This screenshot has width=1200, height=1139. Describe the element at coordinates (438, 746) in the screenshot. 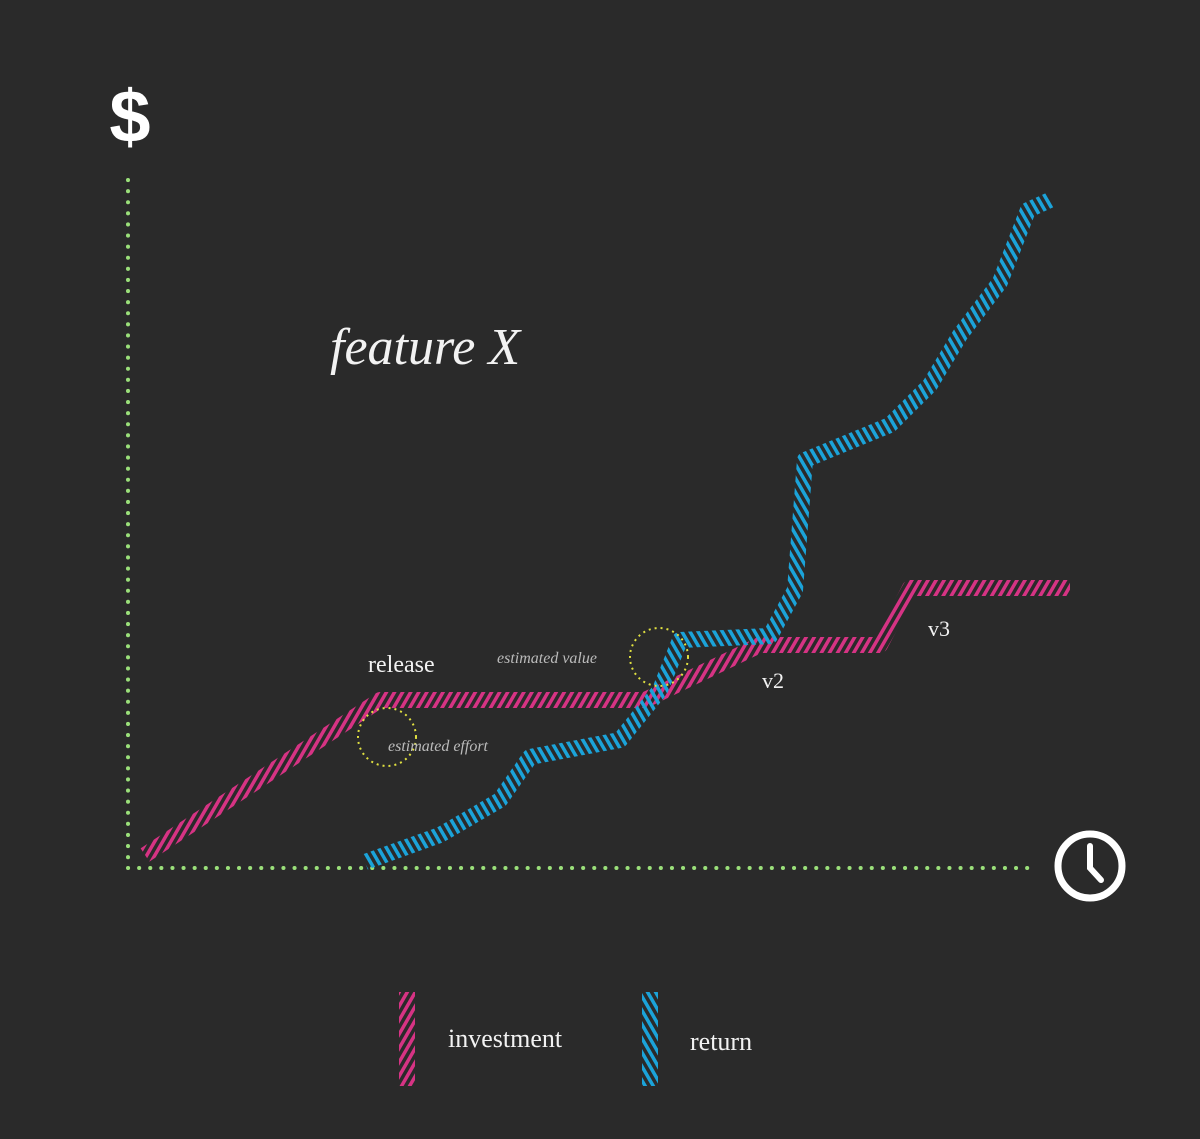

I see `estimated-effort-label: estimated effort` at that location.